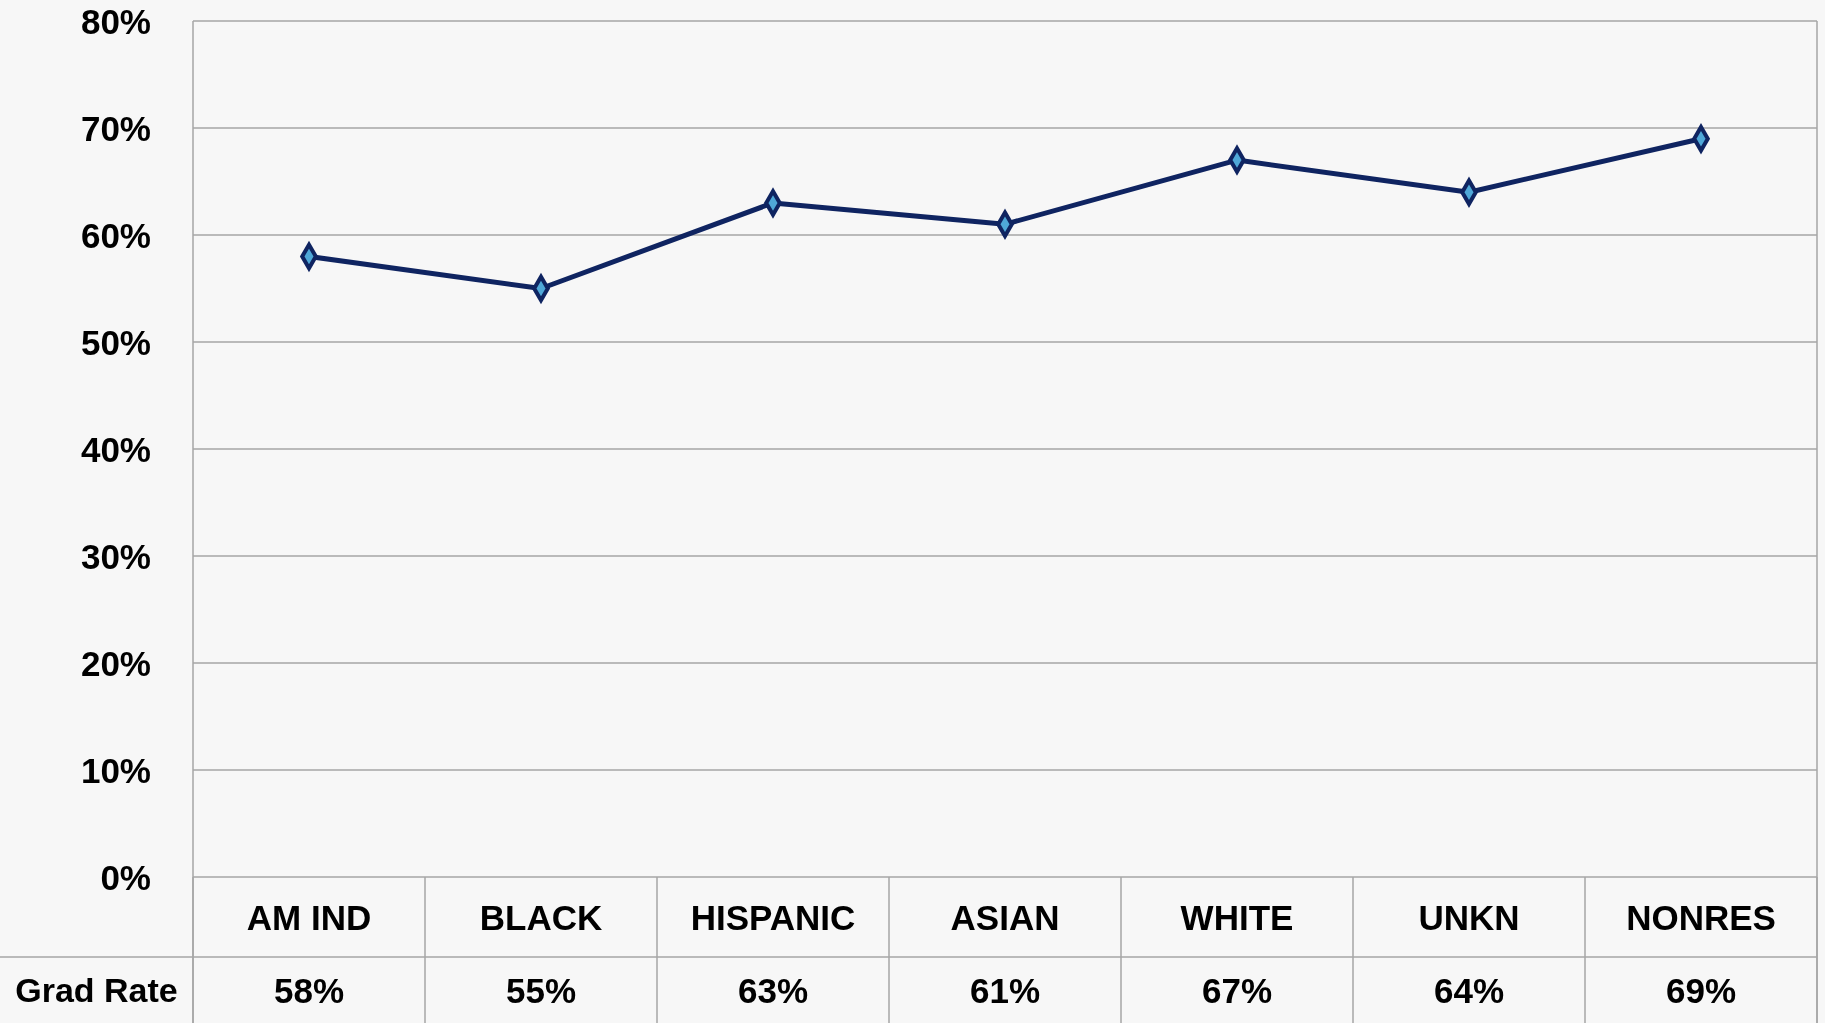  What do you see at coordinates (115, 556) in the screenshot?
I see `y-tick-label: 30%` at bounding box center [115, 556].